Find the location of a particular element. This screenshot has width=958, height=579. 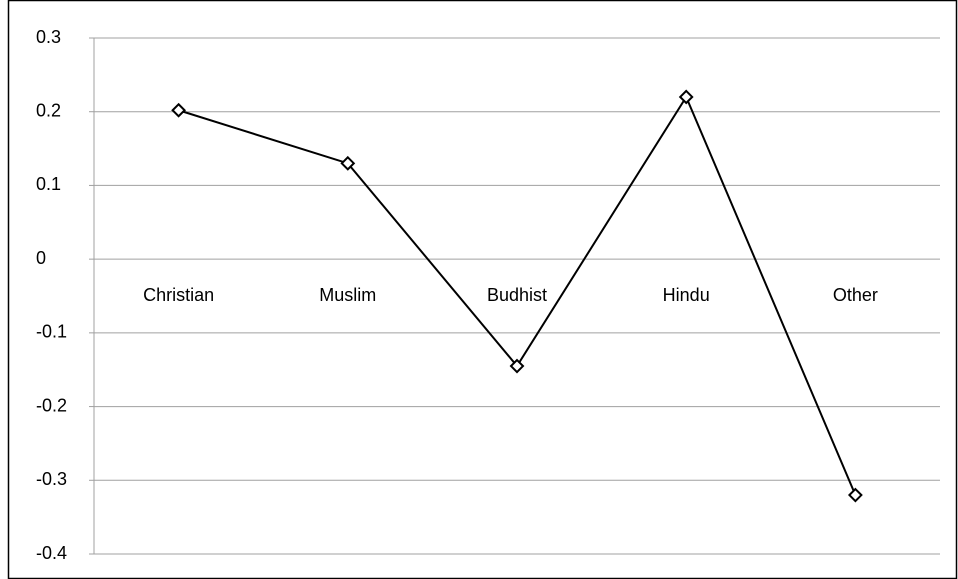

x-tick-label: Budhist is located at coordinates (517, 295).